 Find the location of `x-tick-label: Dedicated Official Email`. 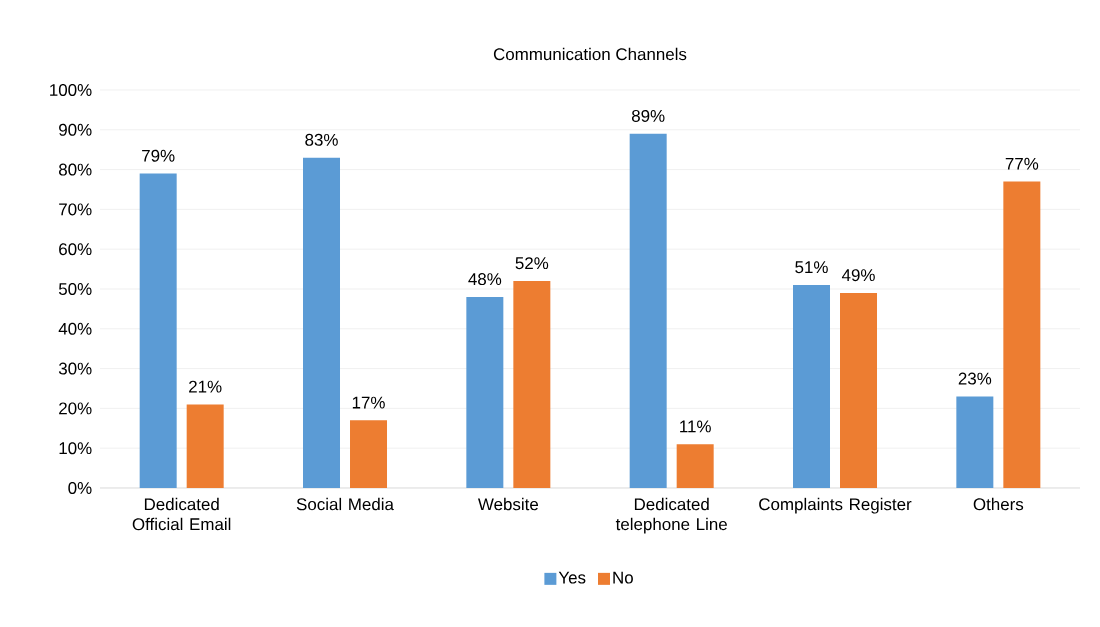

x-tick-label: Dedicated Official Email is located at coordinates (181, 514).